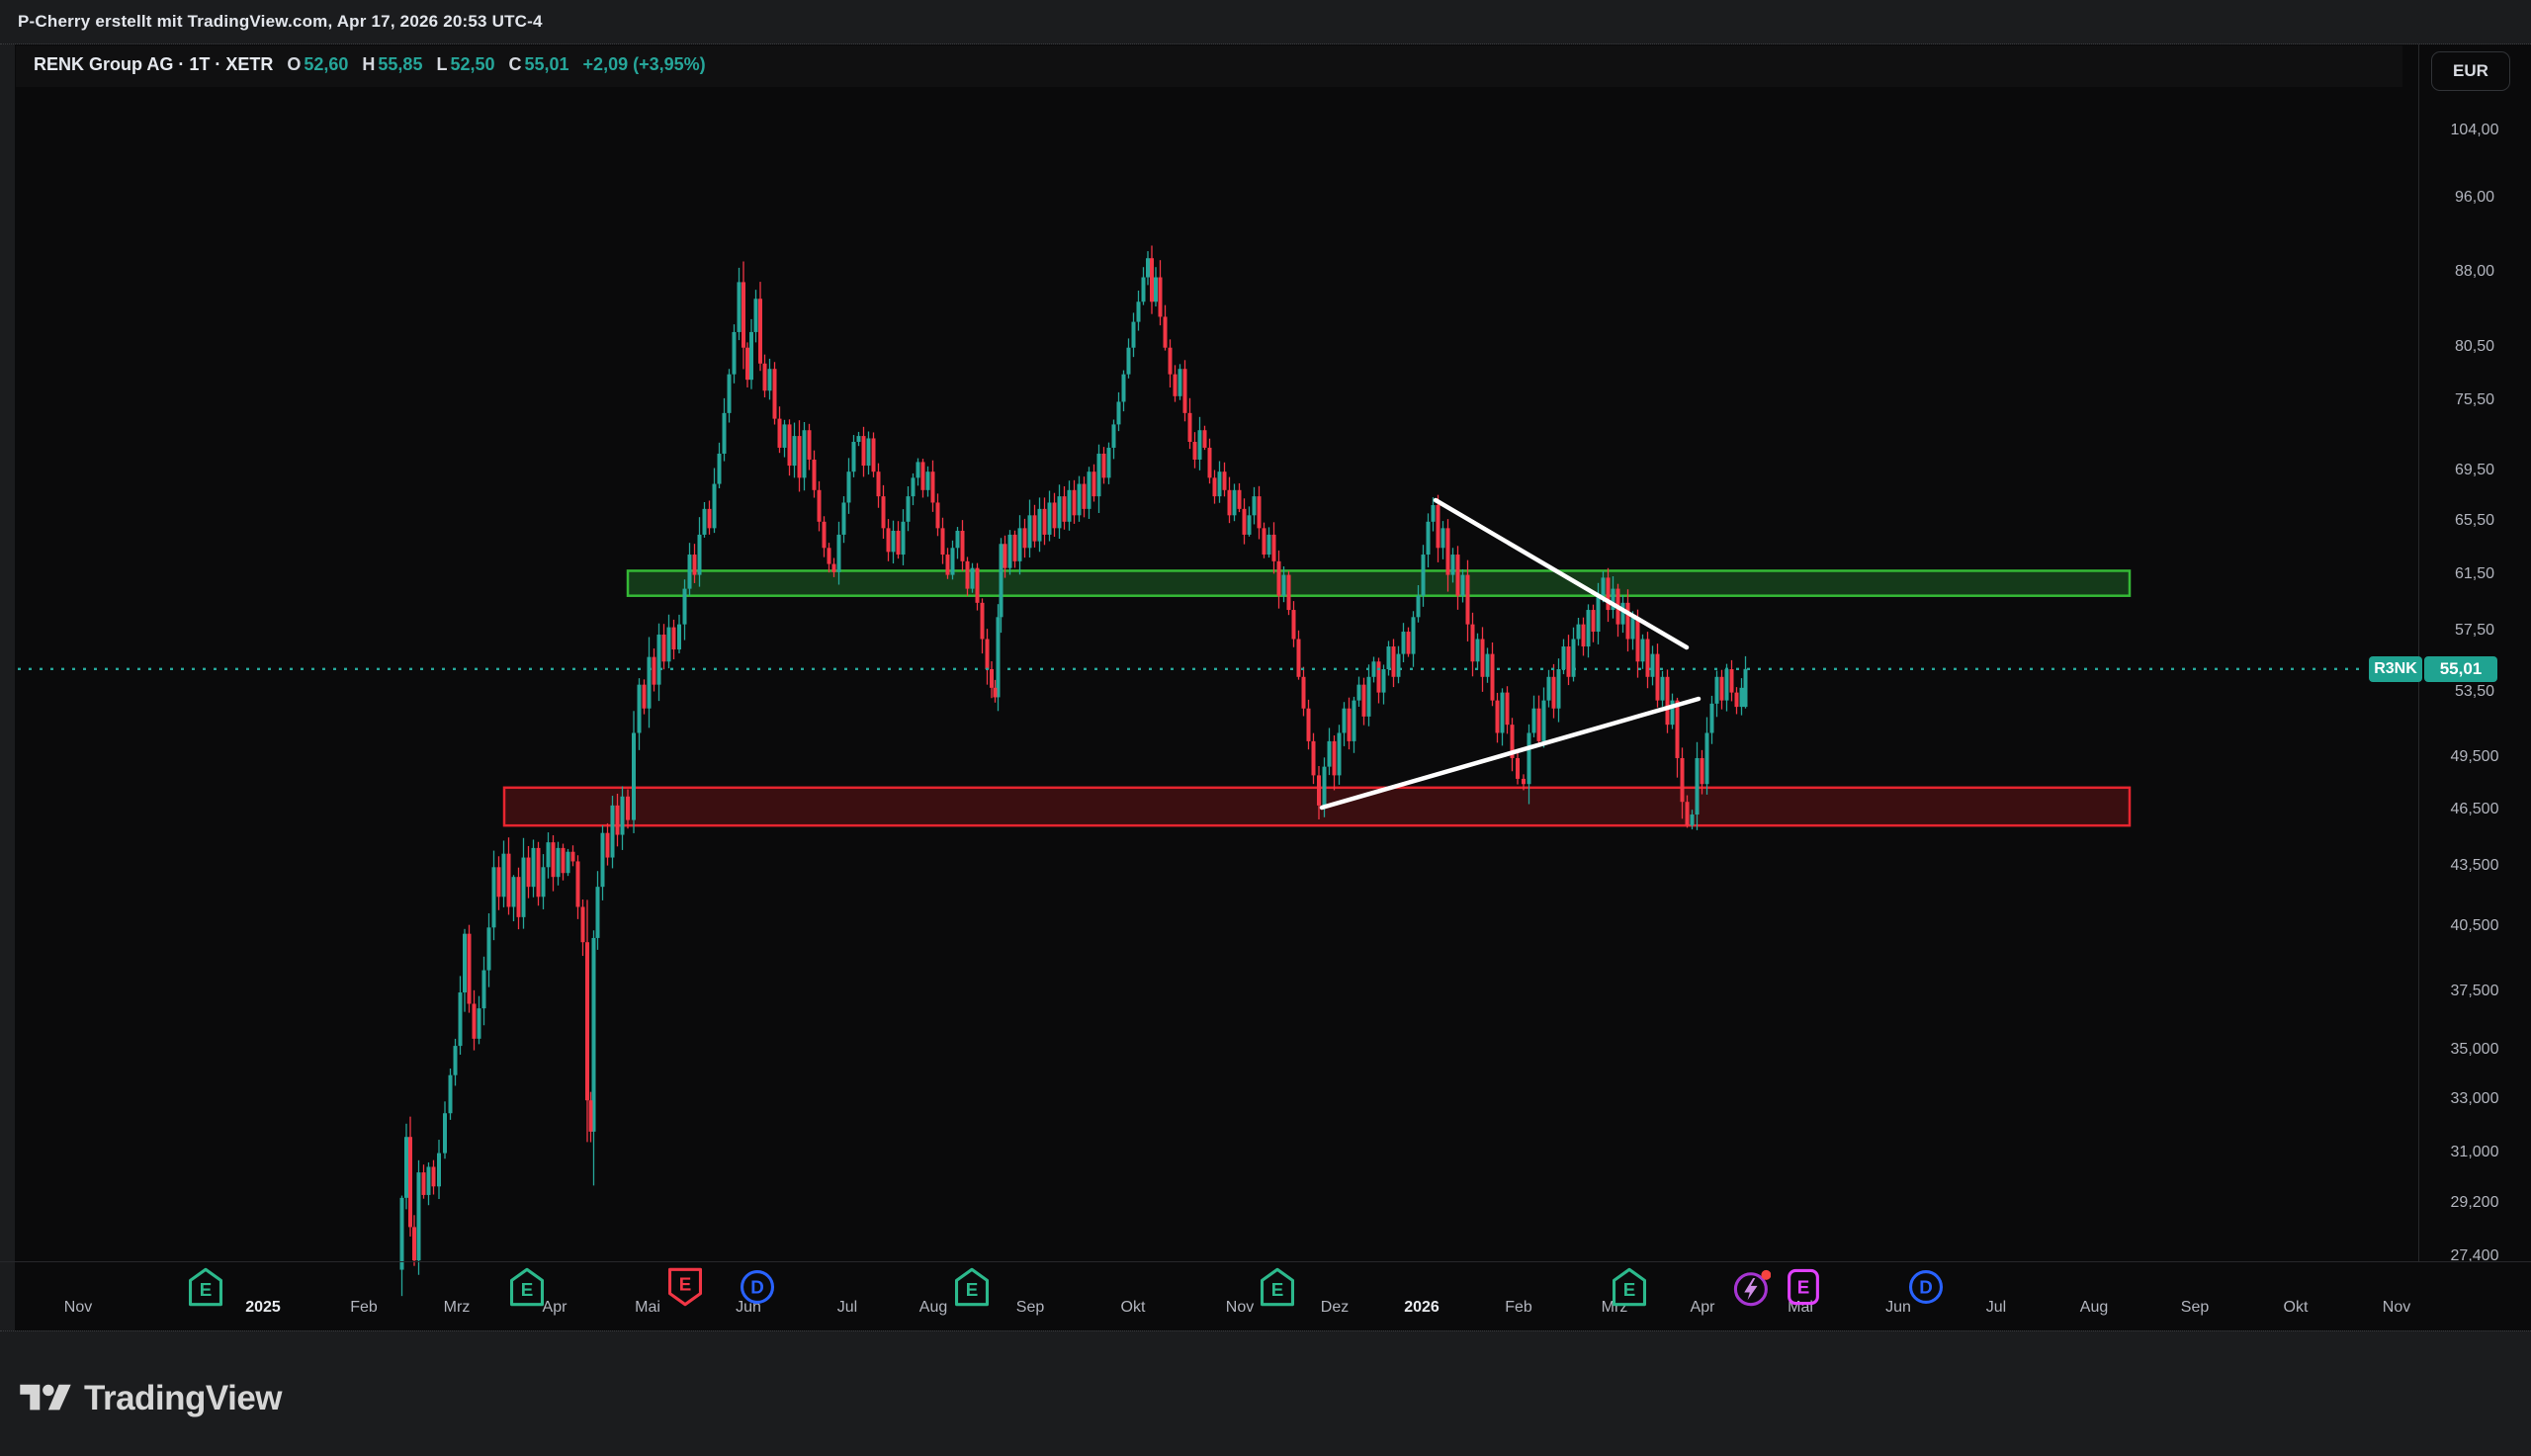  What do you see at coordinates (644, 64) in the screenshot?
I see `change-readout: +2,09 (+3,95%)` at bounding box center [644, 64].